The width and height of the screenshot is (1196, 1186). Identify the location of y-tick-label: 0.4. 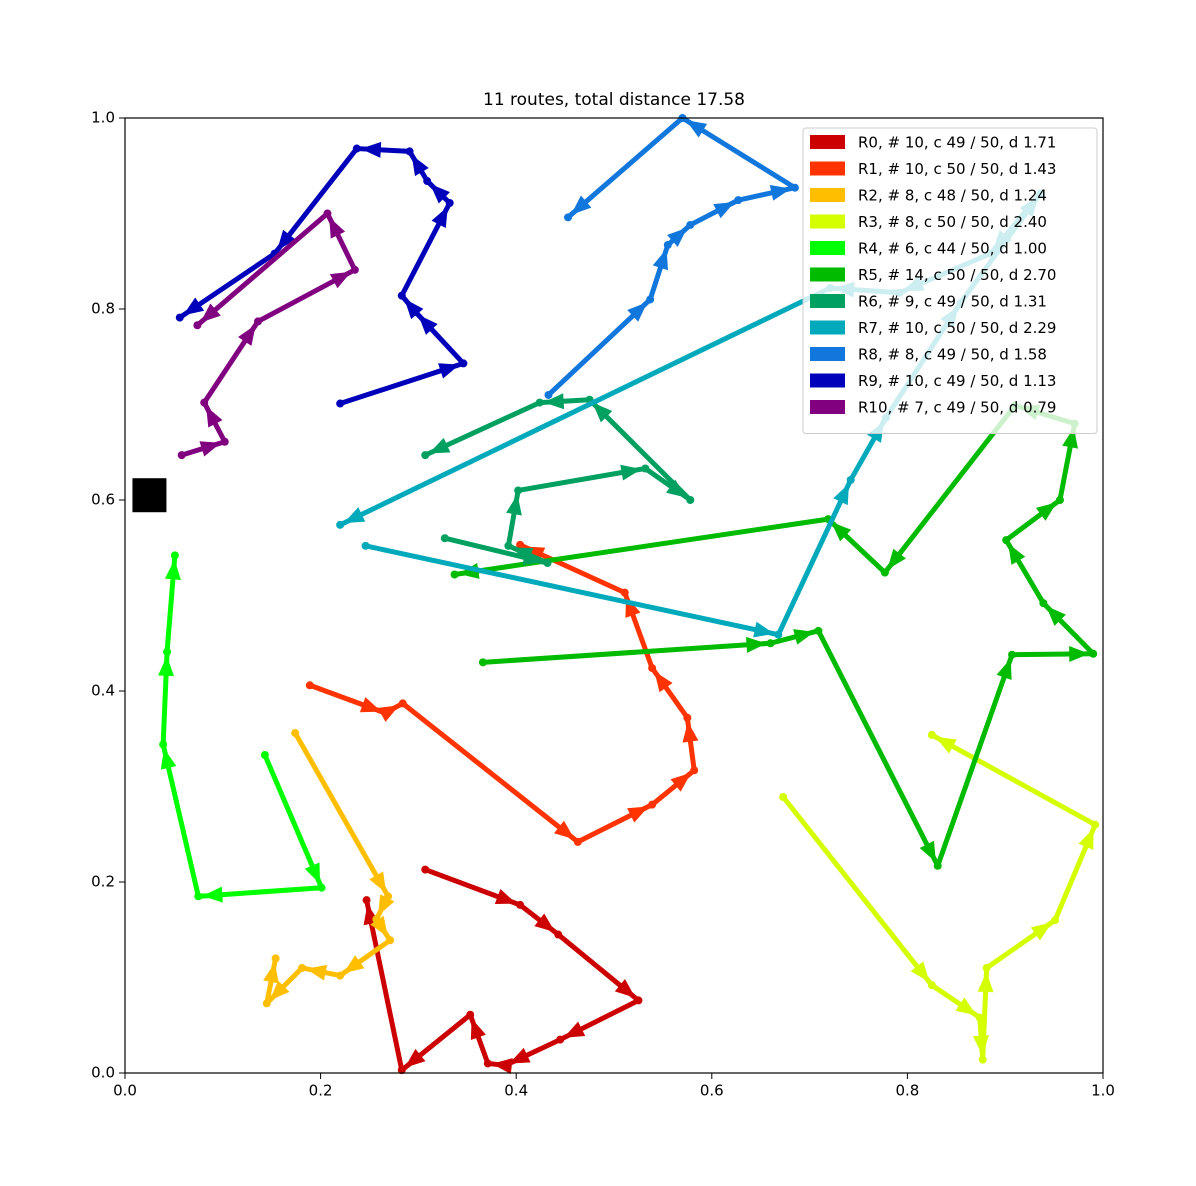
(103, 691).